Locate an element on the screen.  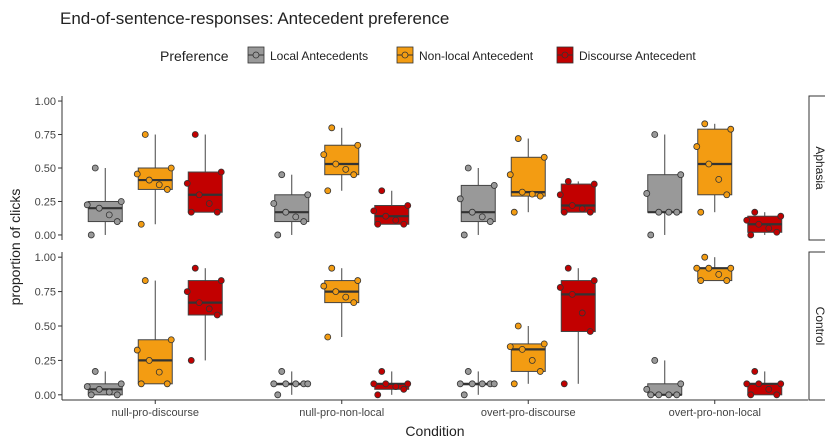
strip-control is located at coordinates (816, 326).